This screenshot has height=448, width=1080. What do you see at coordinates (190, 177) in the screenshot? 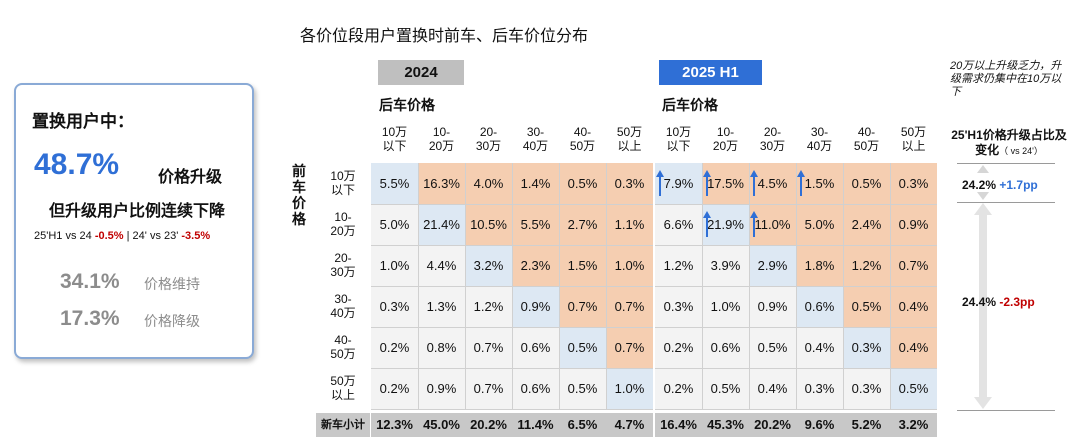
I see `upgrade-share-label: 价格升级` at bounding box center [190, 177].